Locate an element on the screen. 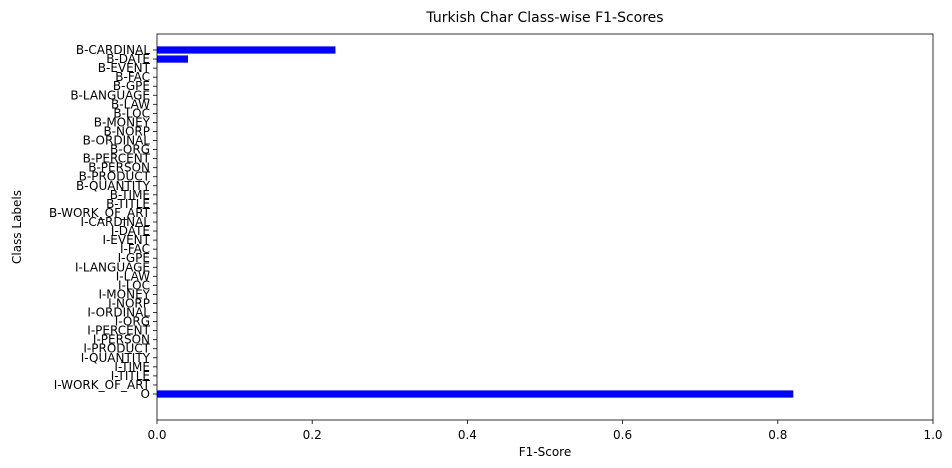 The height and width of the screenshot is (468, 952). y-tick-label: B-PERSON is located at coordinates (119, 168).